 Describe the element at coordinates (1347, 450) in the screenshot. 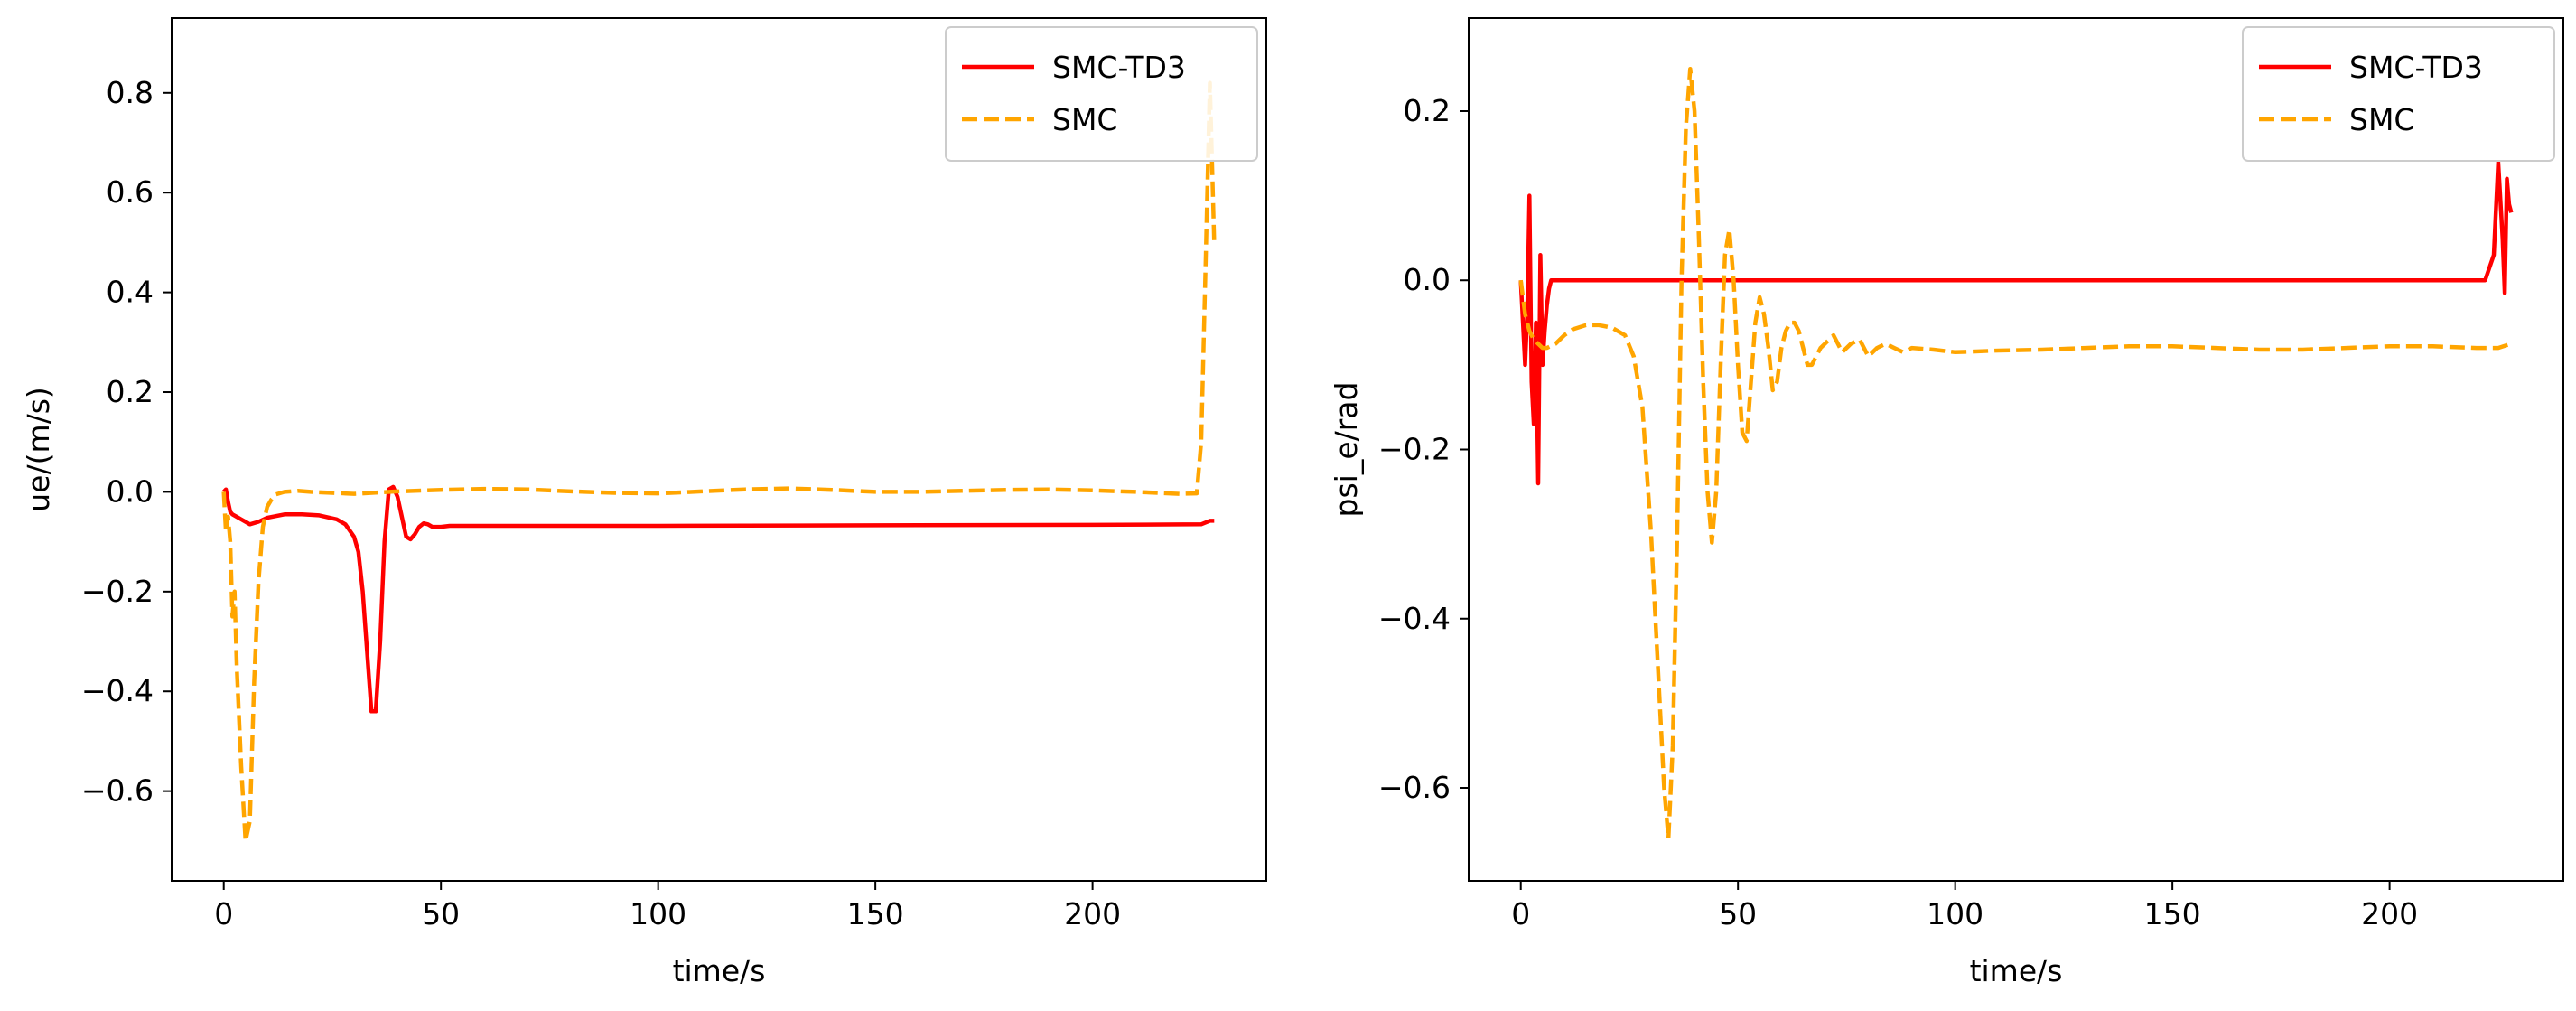

I see `y-axis-title: psi_e/rad` at that location.